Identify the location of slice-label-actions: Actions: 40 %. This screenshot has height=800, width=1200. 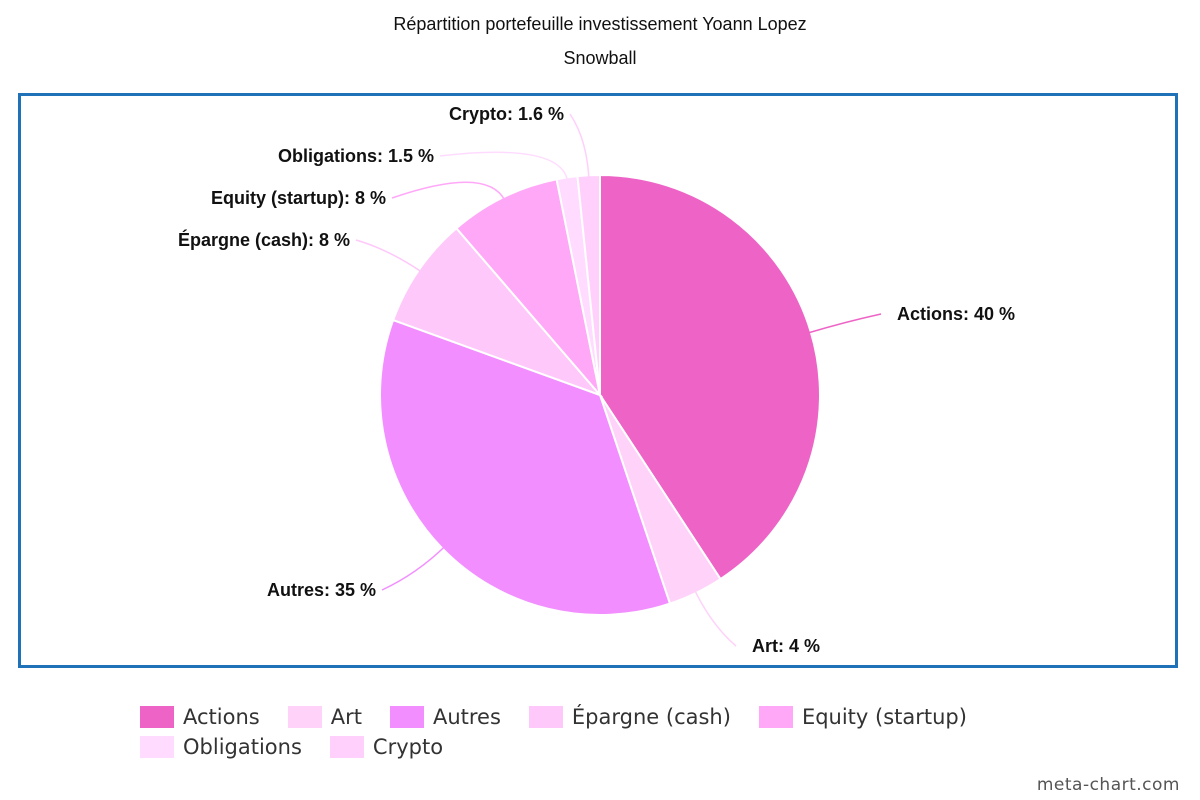
(956, 314).